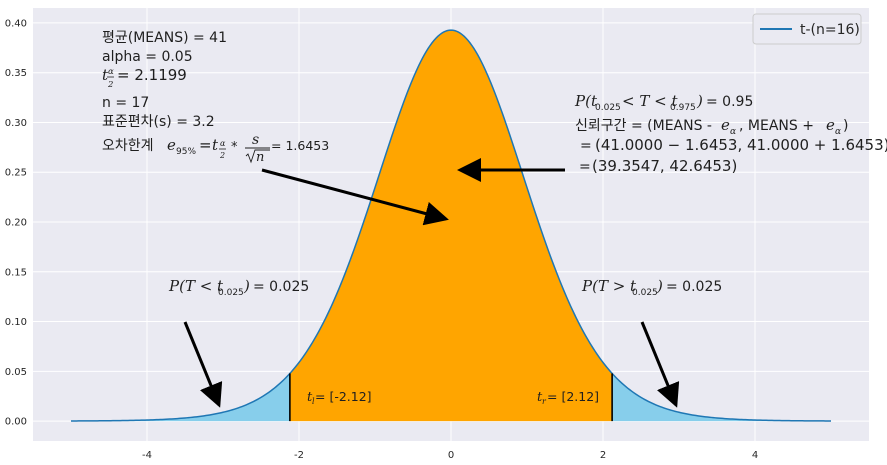  Describe the element at coordinates (16, 372) in the screenshot. I see `y-tick-label: 0.05` at that location.